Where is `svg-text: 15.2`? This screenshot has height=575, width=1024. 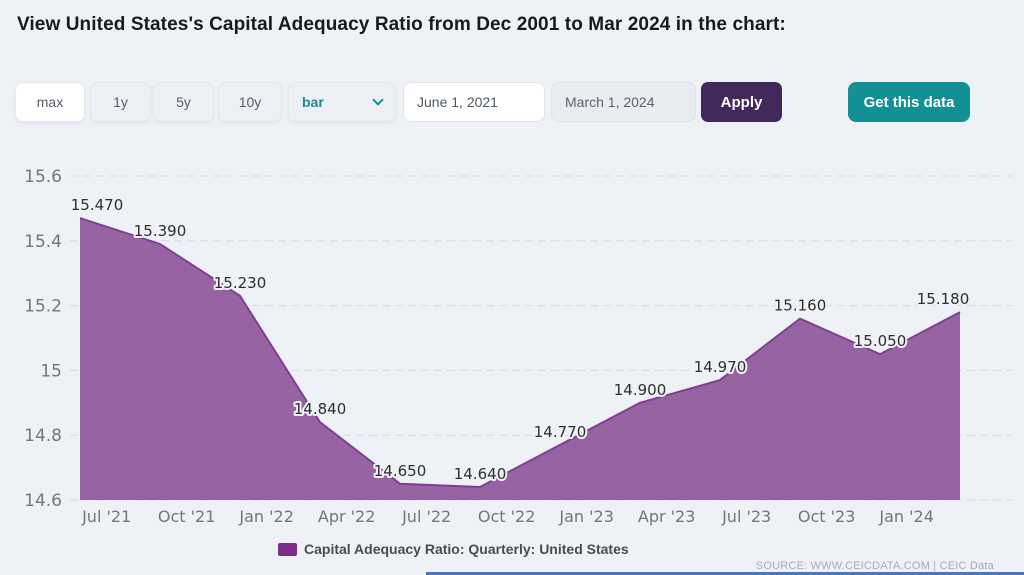 svg-text: 15.2 is located at coordinates (43, 307).